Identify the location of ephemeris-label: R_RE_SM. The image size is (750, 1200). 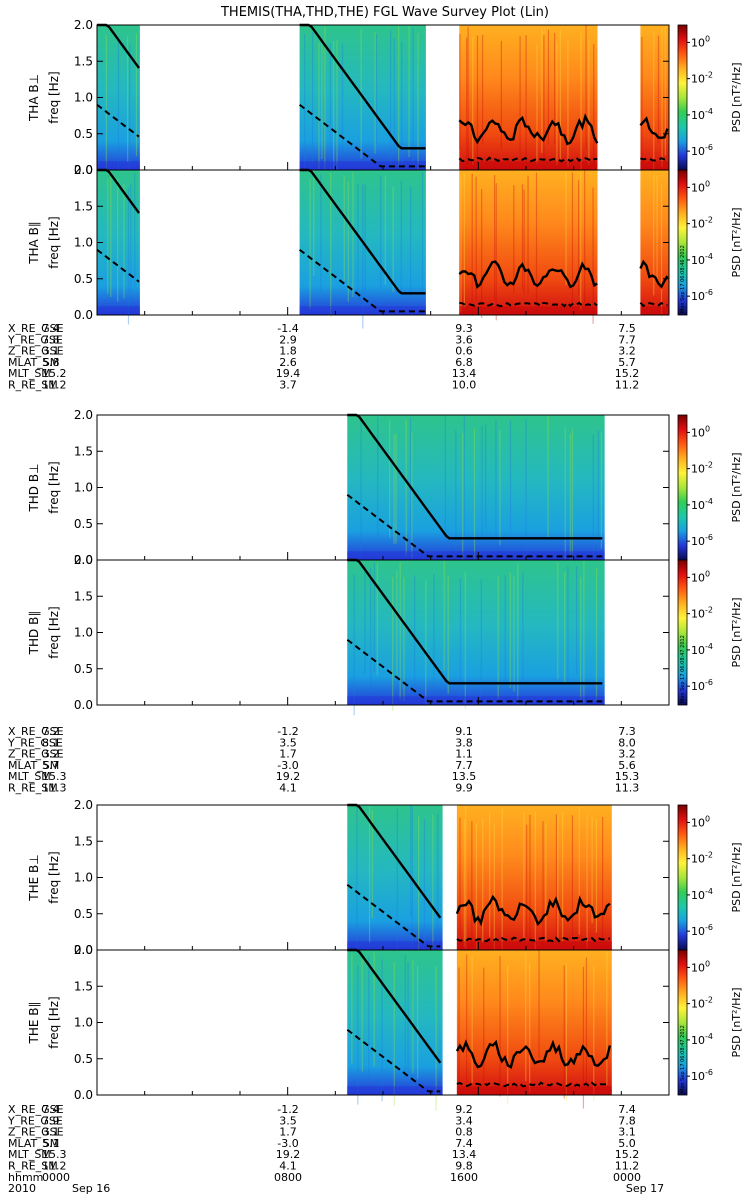
(33, 1166).